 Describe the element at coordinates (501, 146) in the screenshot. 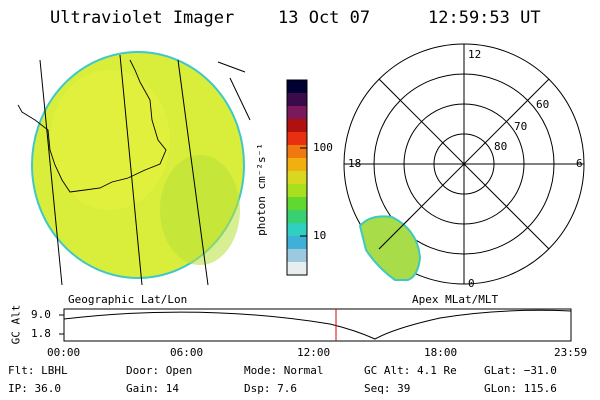

I see `mlat-label-80: 80` at that location.